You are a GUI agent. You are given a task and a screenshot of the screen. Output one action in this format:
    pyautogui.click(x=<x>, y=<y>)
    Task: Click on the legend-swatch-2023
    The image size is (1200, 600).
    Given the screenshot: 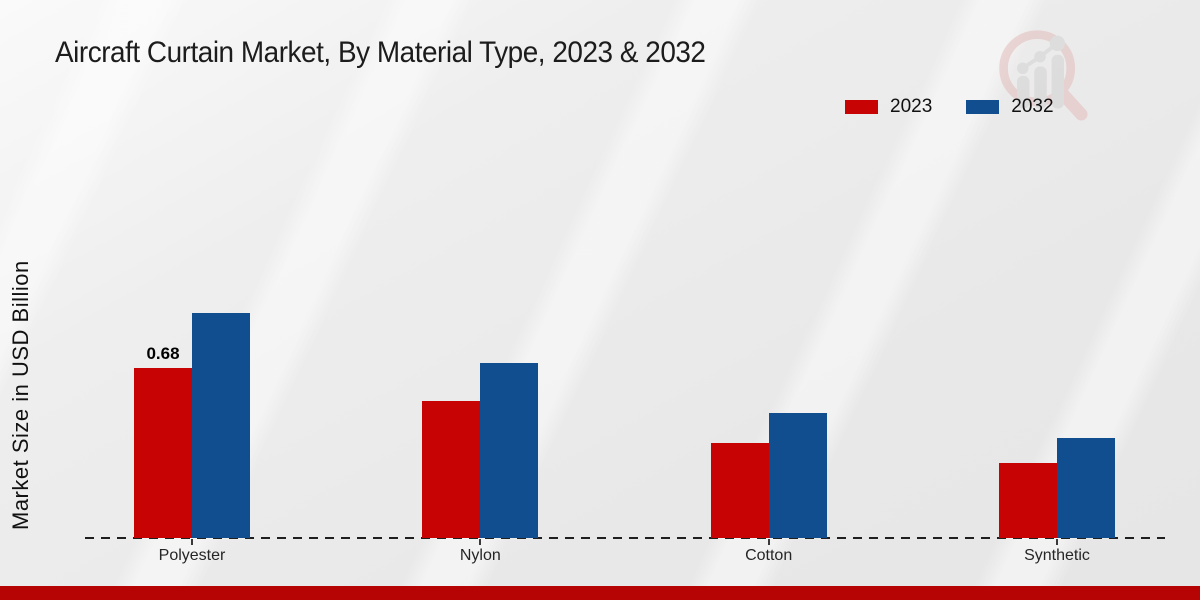 What is the action you would take?
    pyautogui.click(x=861, y=107)
    